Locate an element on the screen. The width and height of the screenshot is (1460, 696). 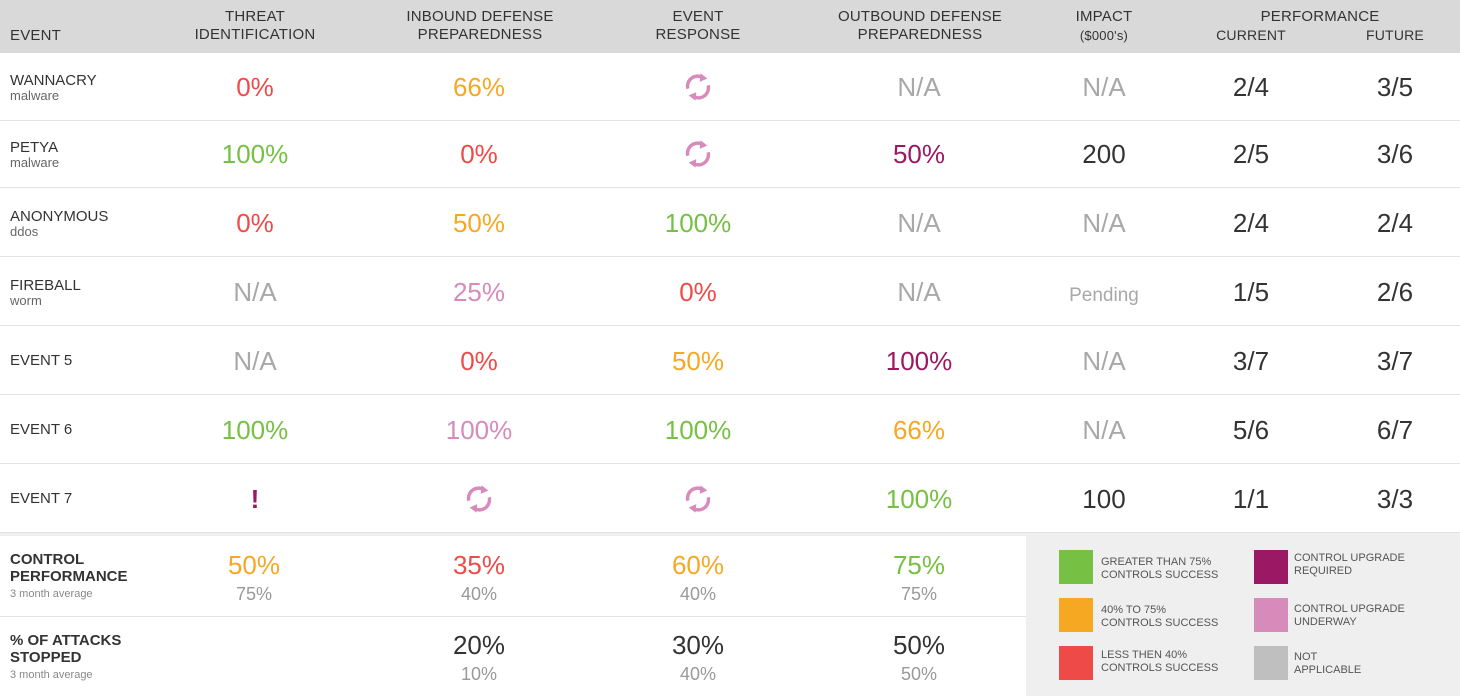
col-outbound-header-2: PREPAREDNESS is located at coordinates (920, 34).